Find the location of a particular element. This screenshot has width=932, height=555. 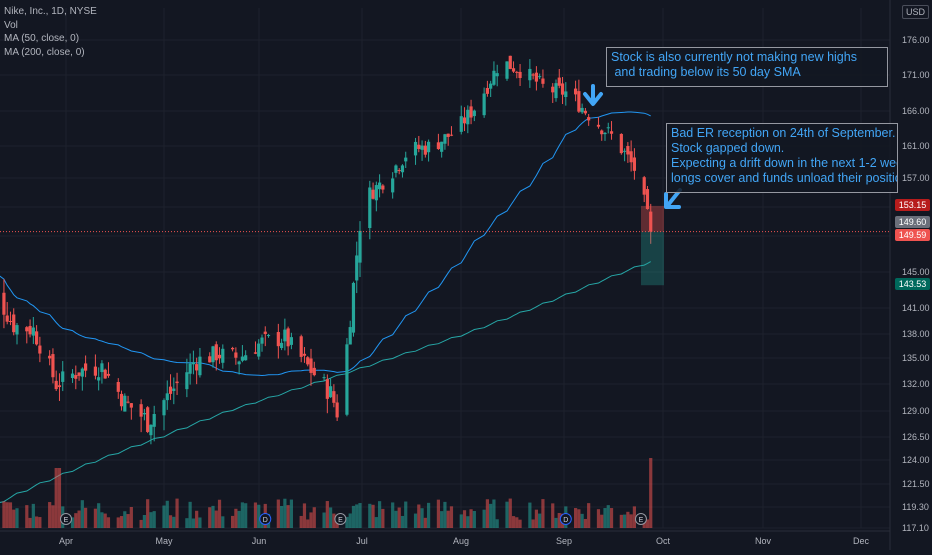

legend-ma50: MA (50, close, 0) is located at coordinates (42, 38).